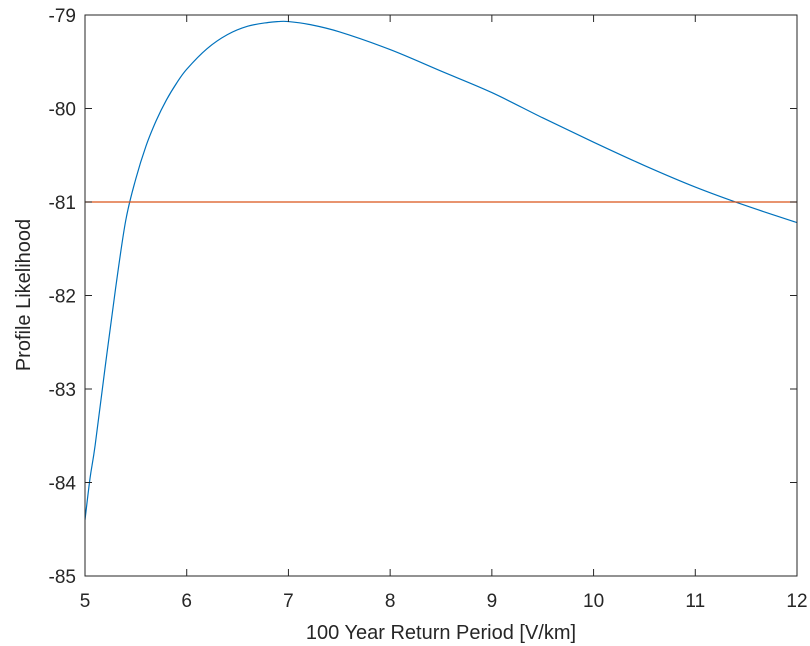  Describe the element at coordinates (62, 577) in the screenshot. I see `y-tick-label: -85` at that location.